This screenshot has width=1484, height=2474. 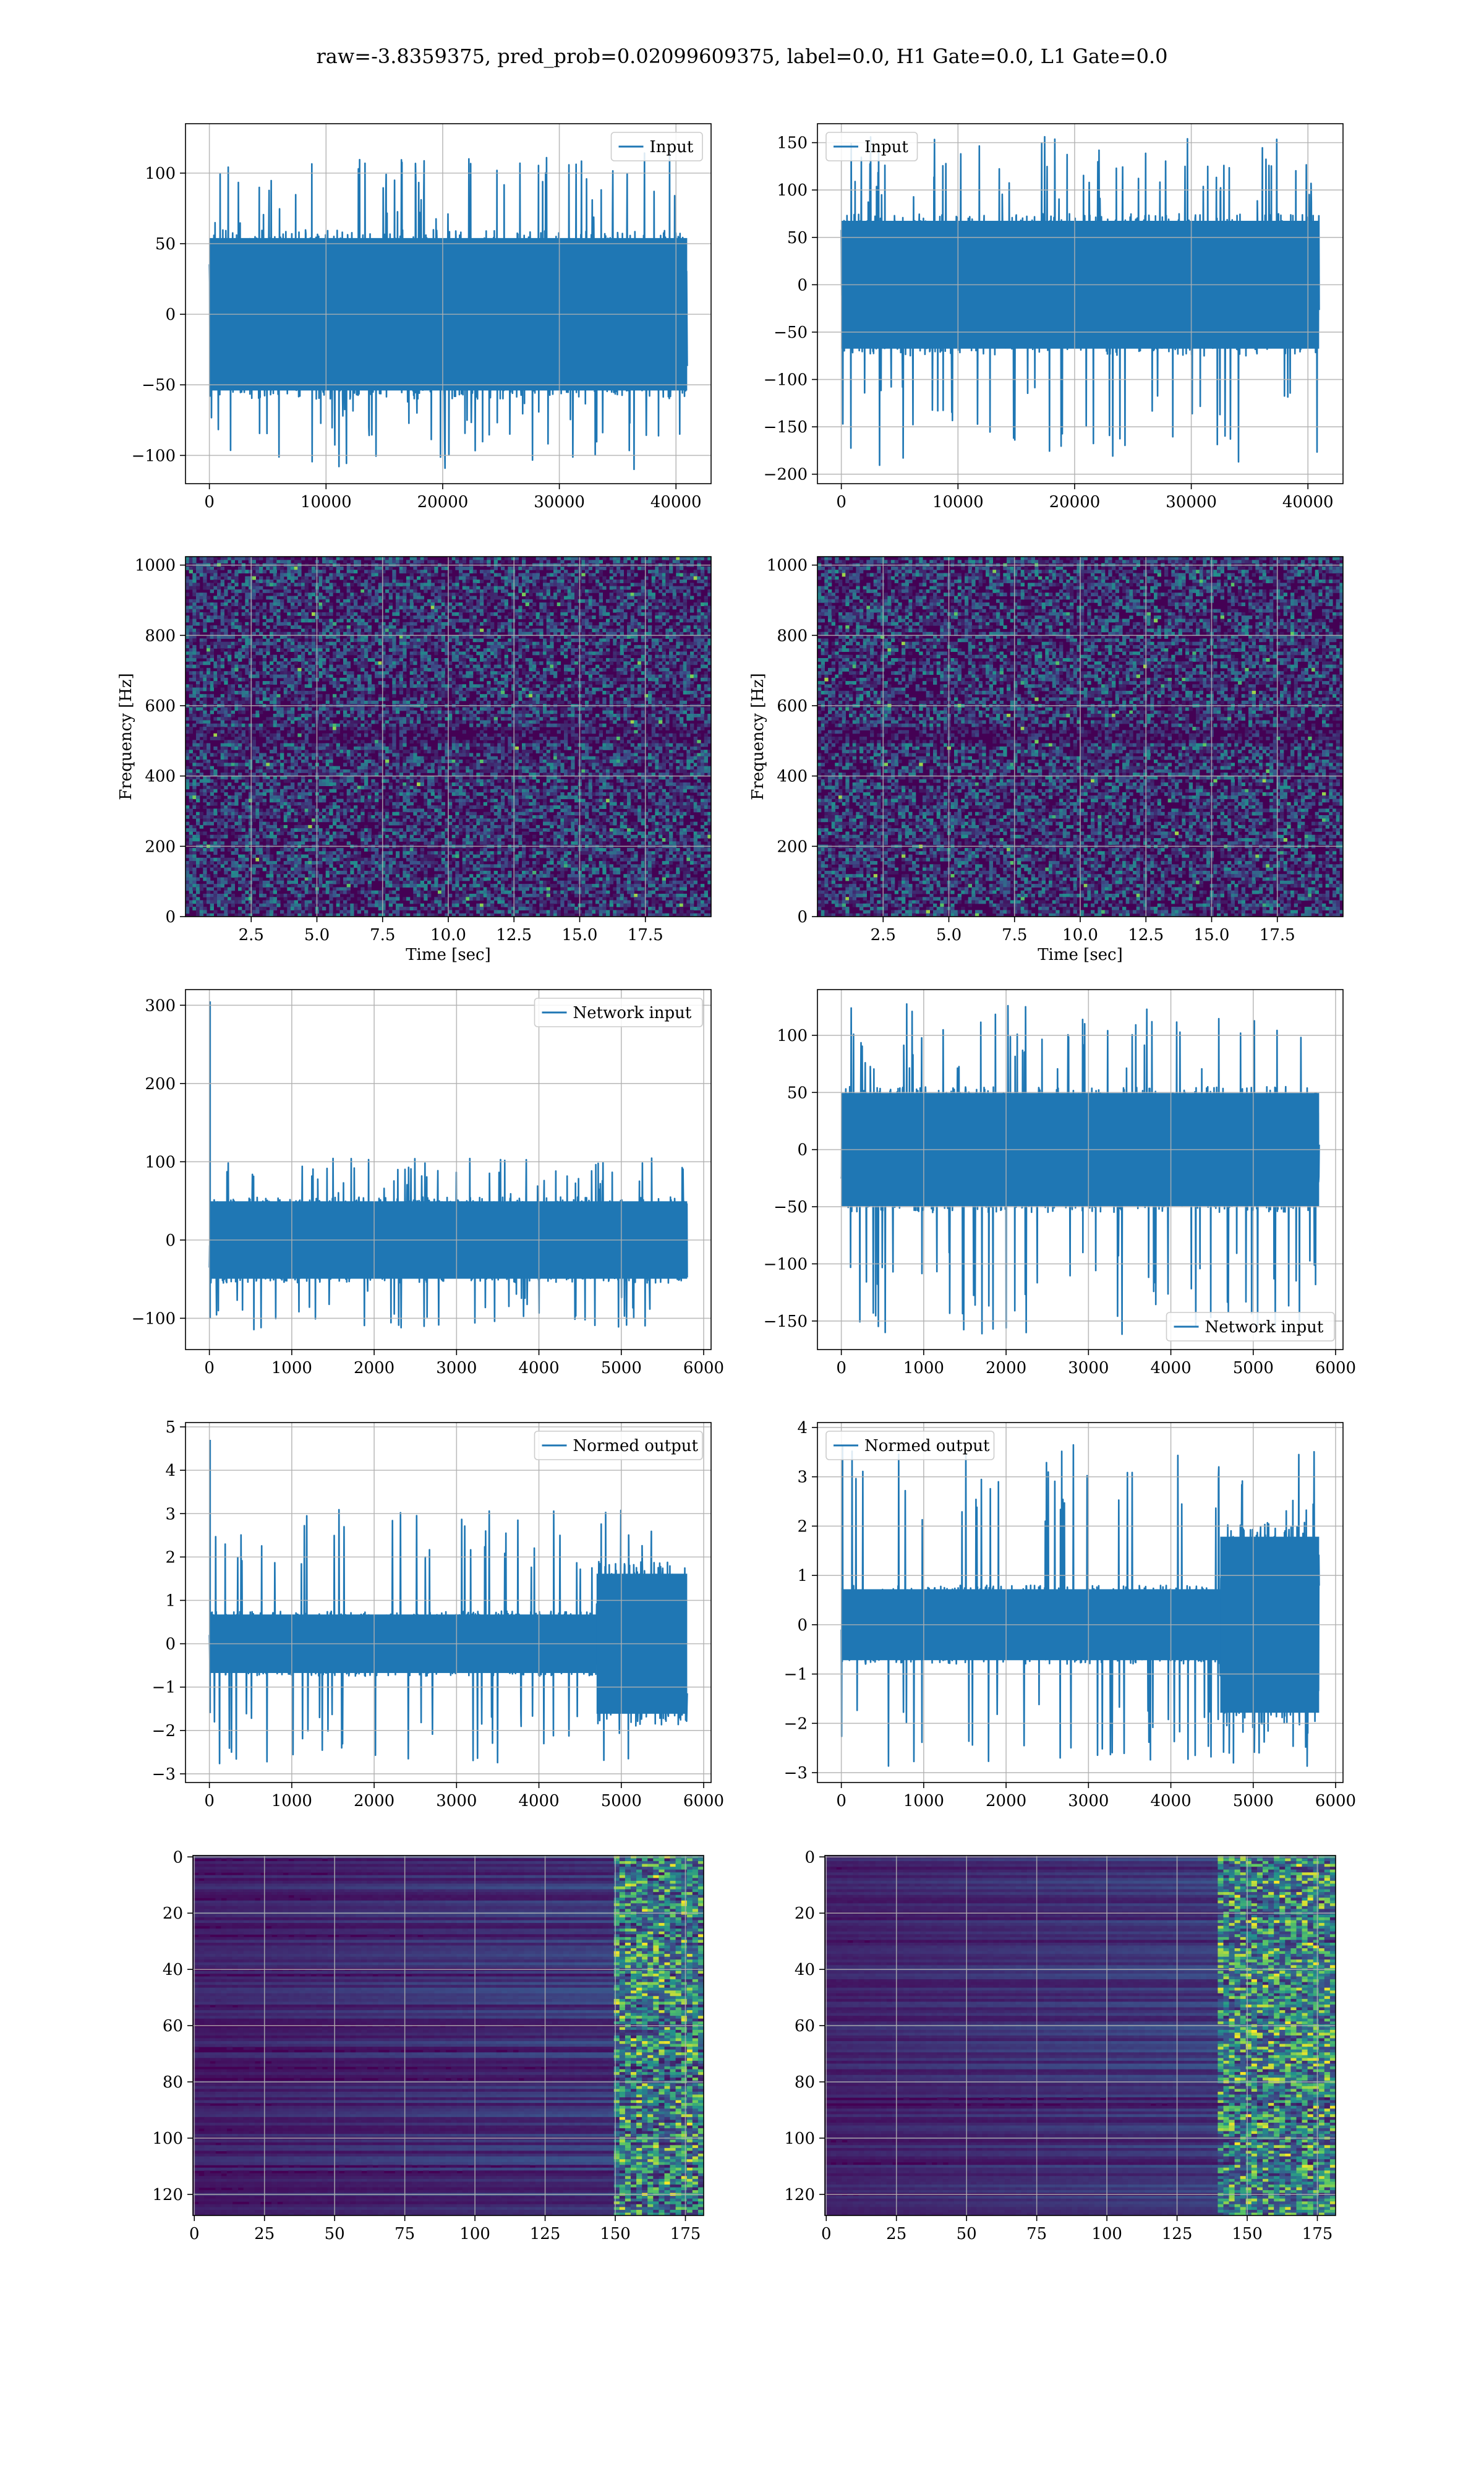 What do you see at coordinates (443, 502) in the screenshot?
I see `x-tick-label: 20000` at bounding box center [443, 502].